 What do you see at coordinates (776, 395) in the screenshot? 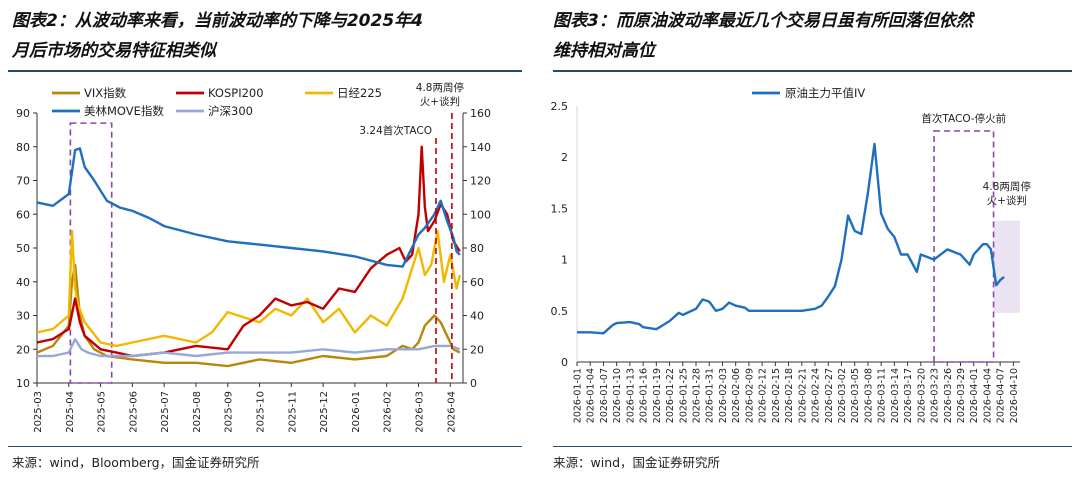
I see `x-tick-label: 2026-02-15` at bounding box center [776, 395].